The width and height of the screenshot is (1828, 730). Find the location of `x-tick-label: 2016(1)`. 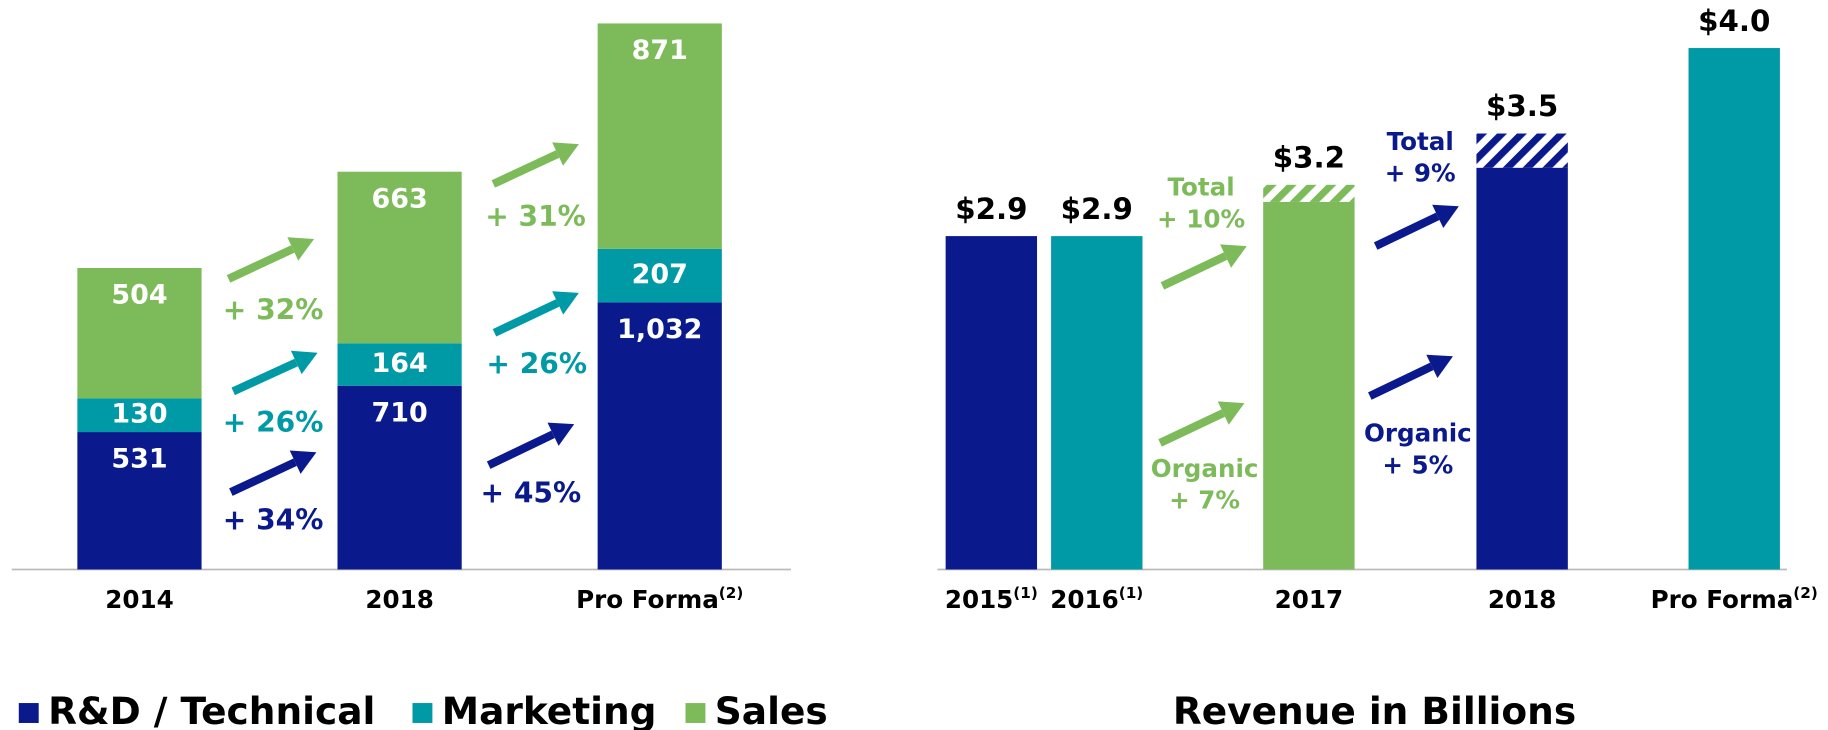

x-tick-label: 2016(1) is located at coordinates (1096, 598).